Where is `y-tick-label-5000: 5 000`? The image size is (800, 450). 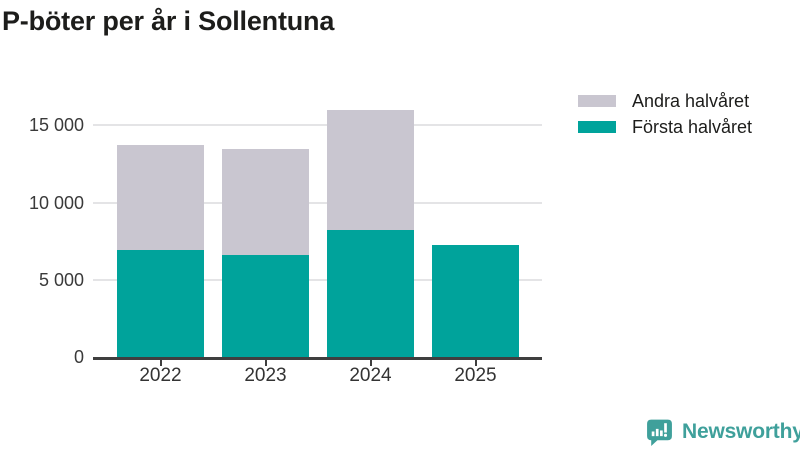
y-tick-label-5000: 5 000 is located at coordinates (61, 279).